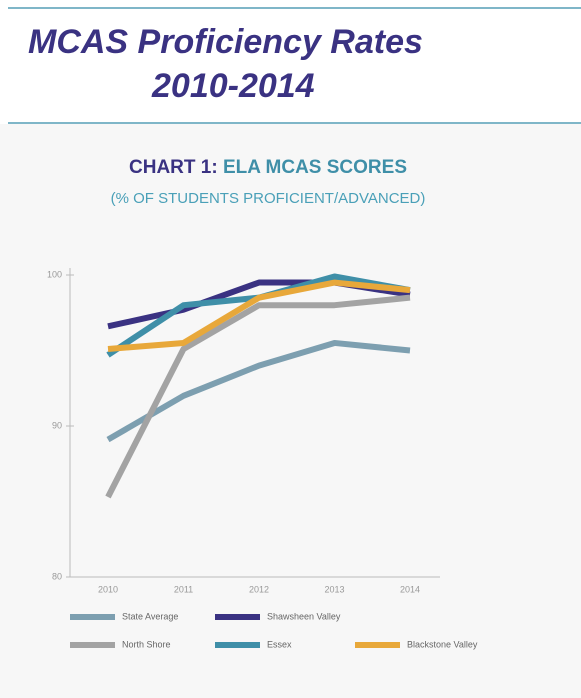 The image size is (581, 698). Describe the element at coordinates (57, 425) in the screenshot. I see `y-tick-label: 90` at that location.